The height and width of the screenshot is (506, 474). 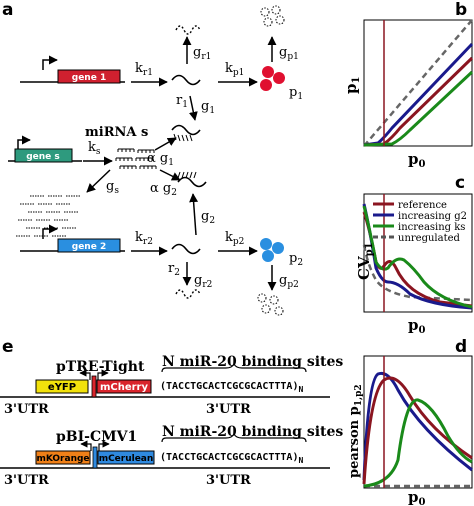 I want to click on degraded-r2, so click(x=188, y=294).